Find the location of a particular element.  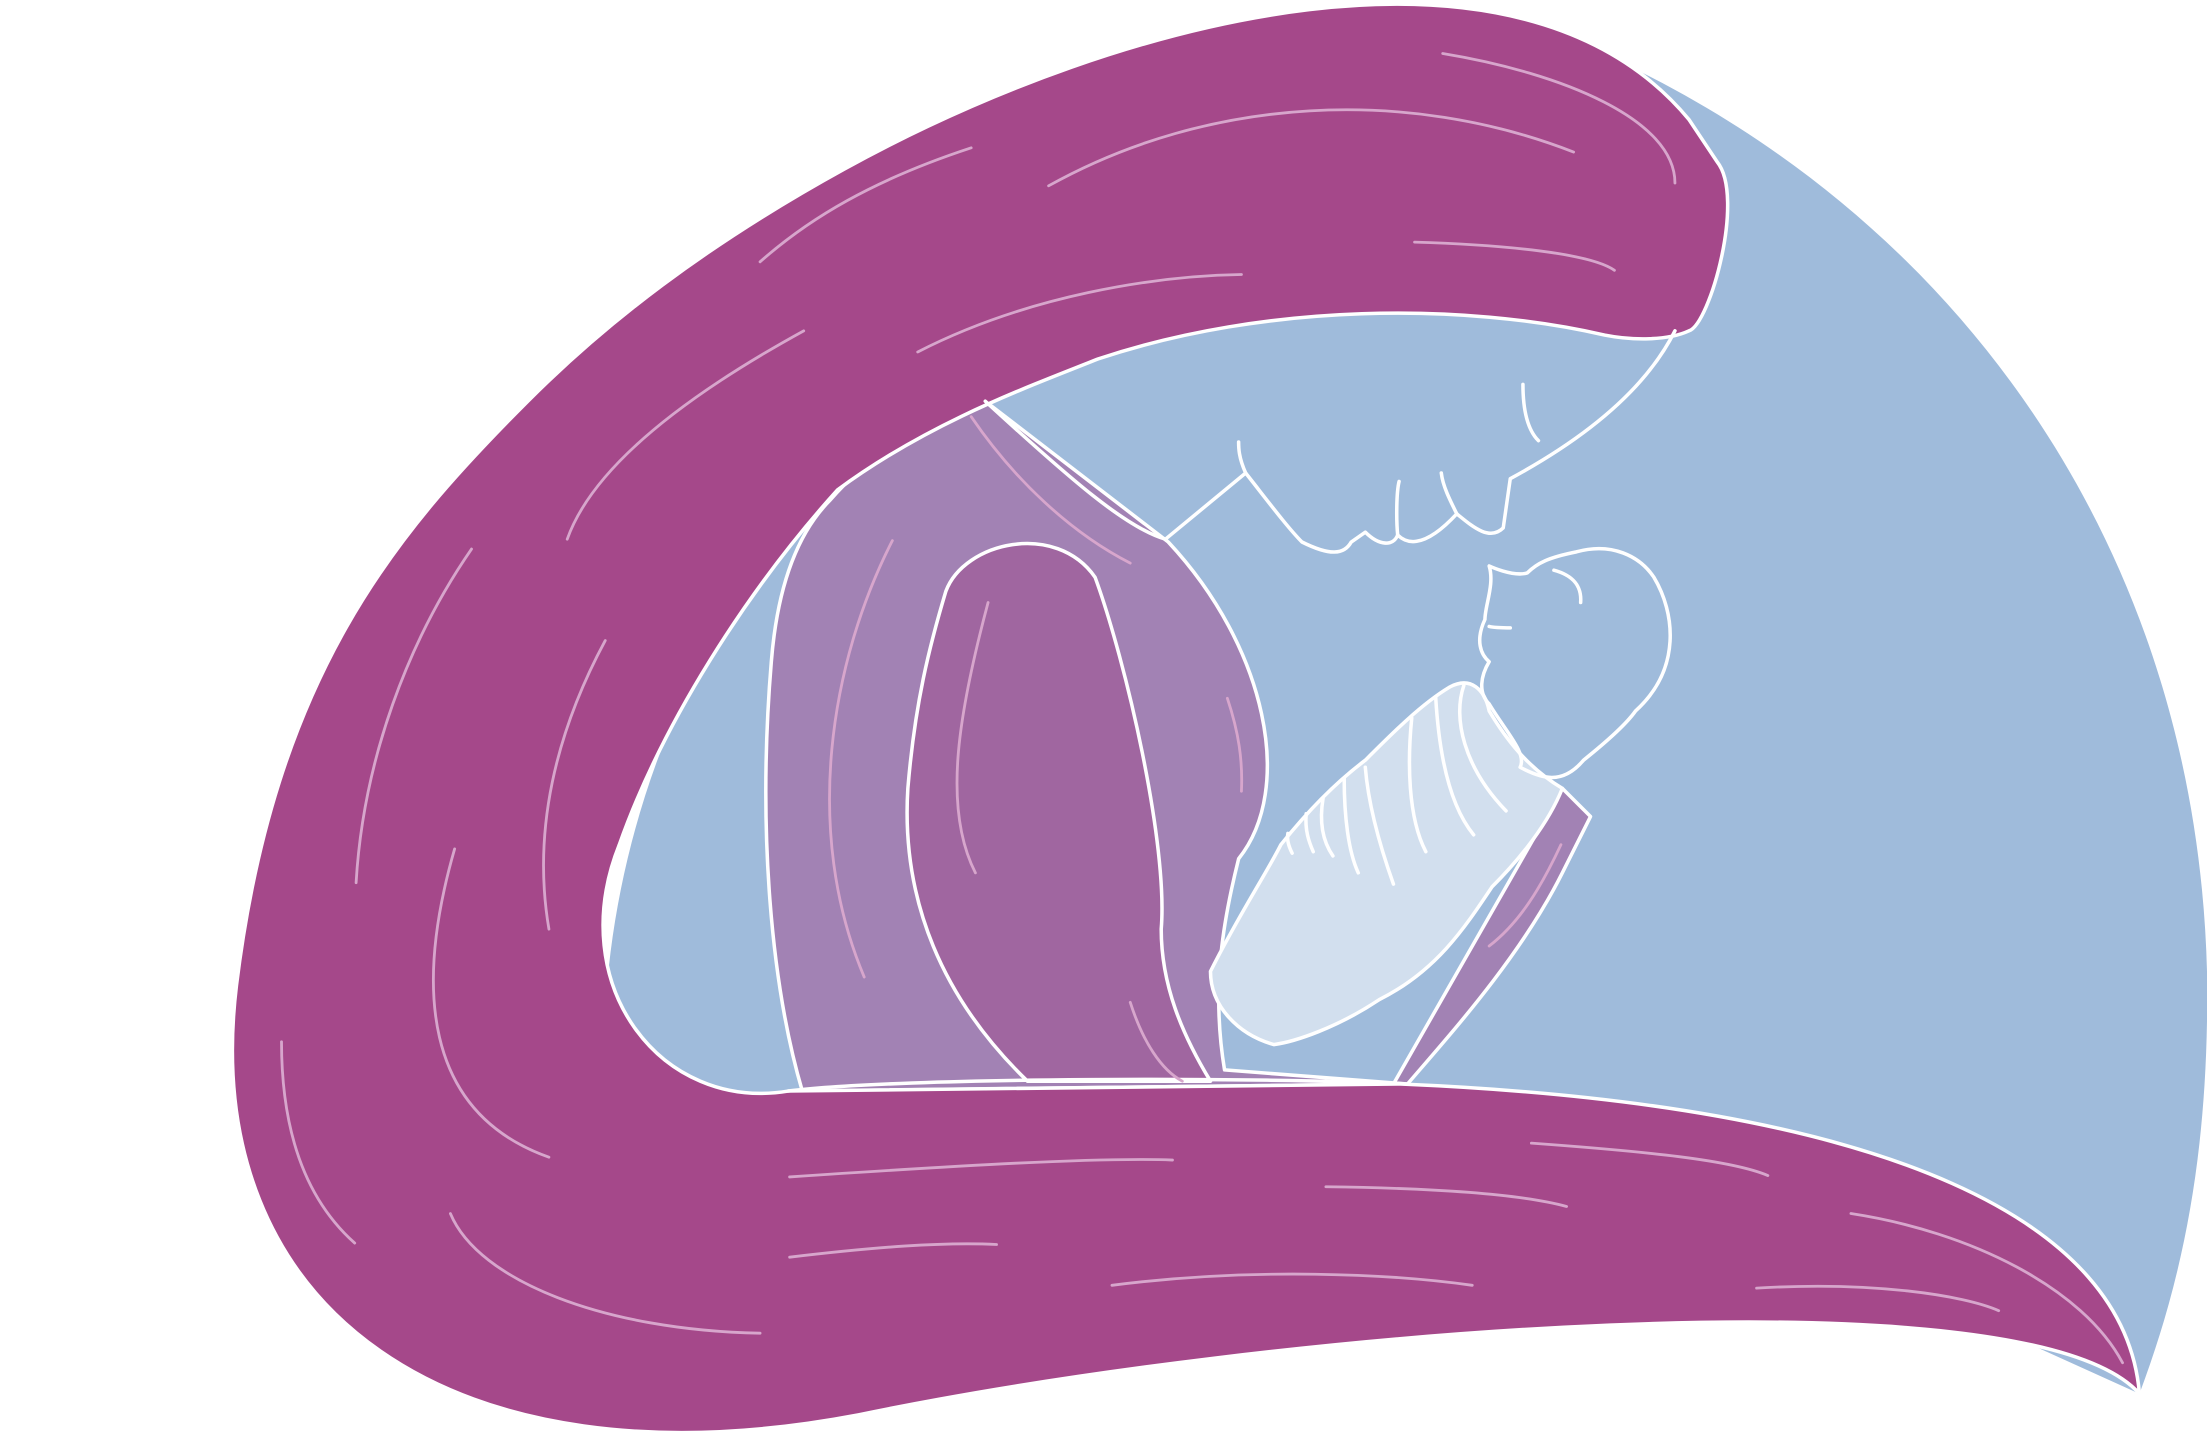

middle-purple-shape is located at coordinates (1059, 812).